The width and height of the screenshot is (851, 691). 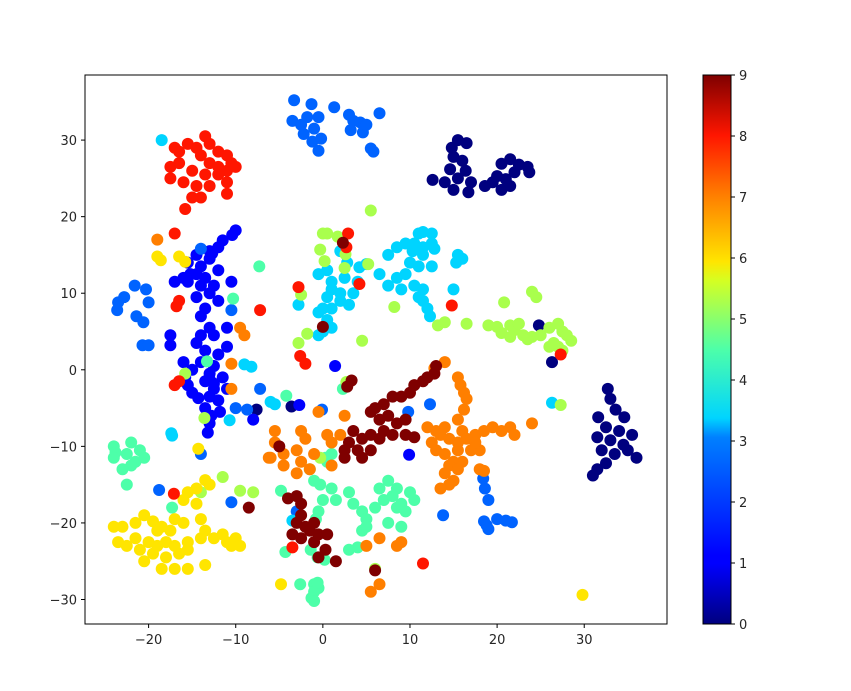 I want to click on colorbar-tick-label: 0, so click(x=743, y=625).